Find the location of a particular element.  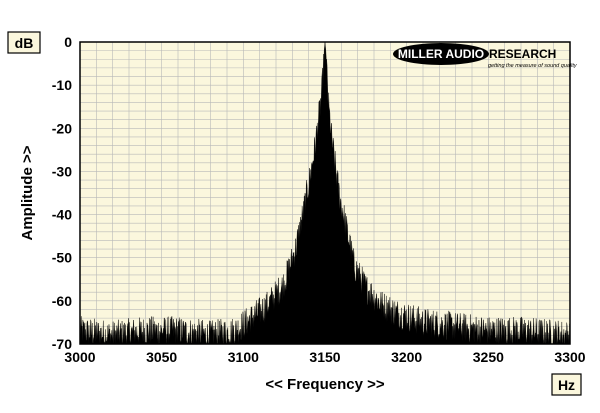

y-tick-label: -70 is located at coordinates (62, 344).